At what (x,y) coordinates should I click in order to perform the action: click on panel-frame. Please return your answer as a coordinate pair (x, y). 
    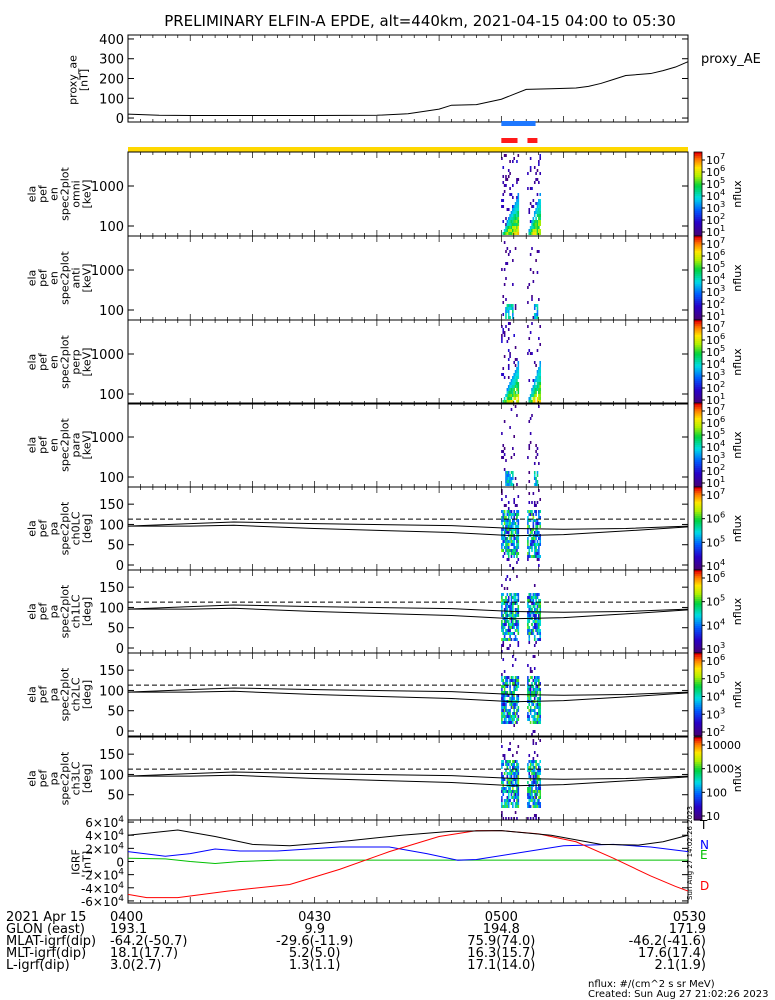
    Looking at the image, I should click on (408, 194).